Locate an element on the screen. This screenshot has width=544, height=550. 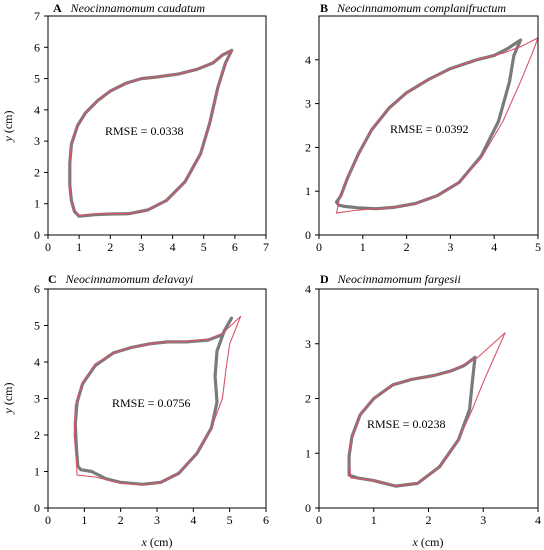
panel-c-y-tick-label: 6 is located at coordinates (37, 289).